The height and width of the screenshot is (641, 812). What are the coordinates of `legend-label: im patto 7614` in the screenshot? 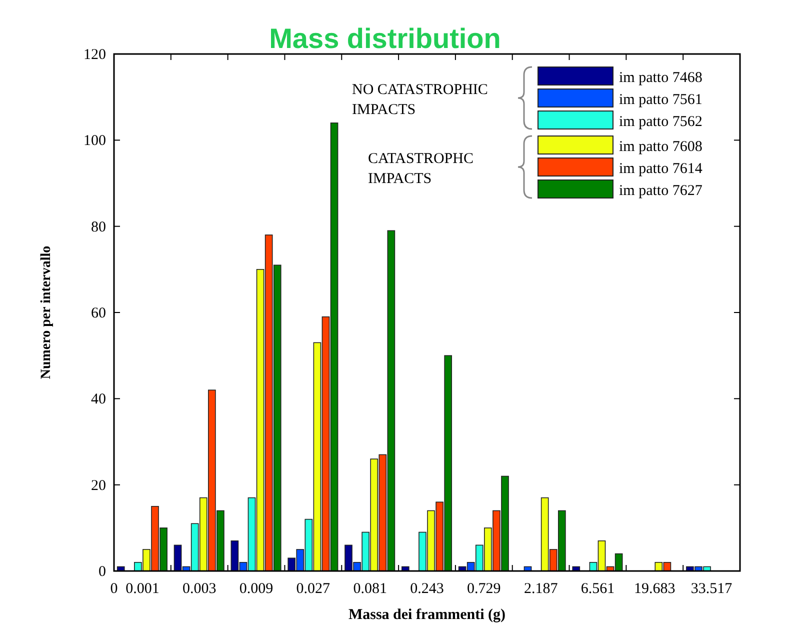 It's located at (661, 169).